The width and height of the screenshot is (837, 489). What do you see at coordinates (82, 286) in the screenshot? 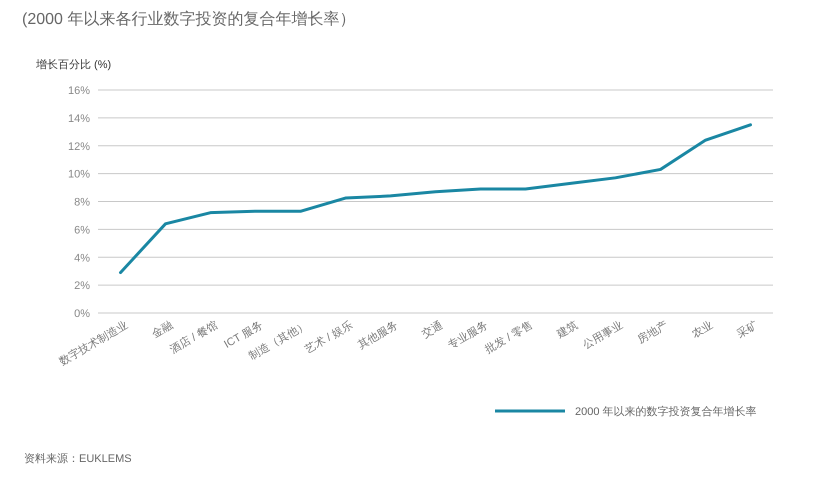
I see `y-tick-label: 2%` at bounding box center [82, 286].